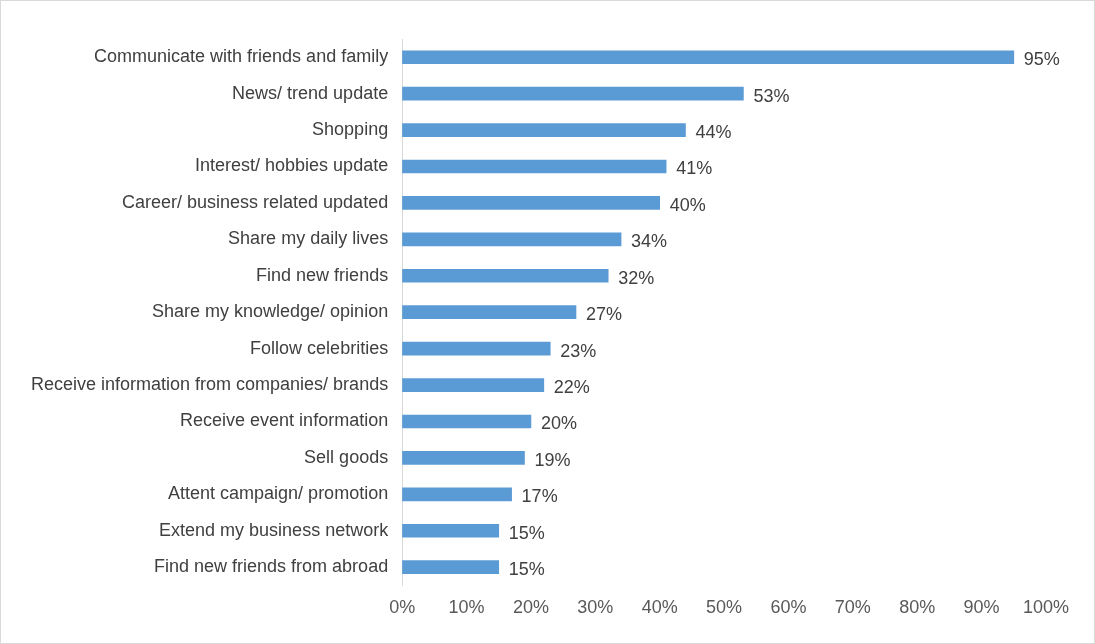  Describe the element at coordinates (209, 384) in the screenshot. I see `y-tick-label: Receive information from companies/ brands` at that location.